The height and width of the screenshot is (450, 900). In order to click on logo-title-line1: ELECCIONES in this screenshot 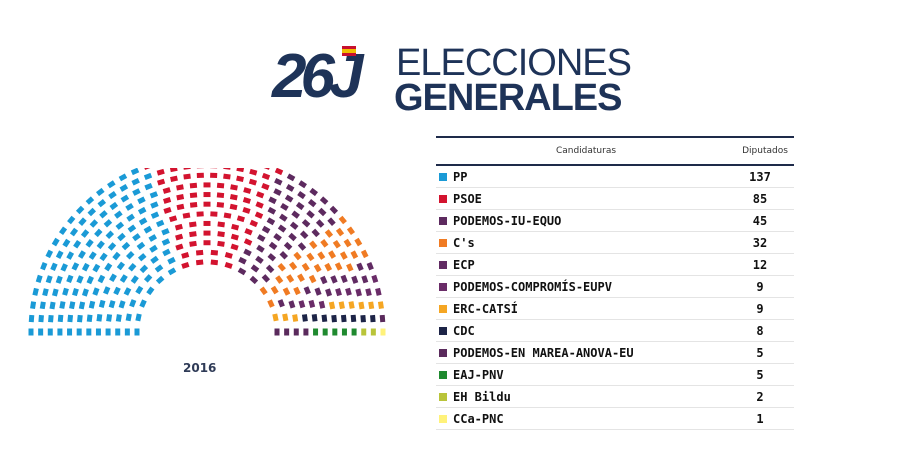, I will do `click(514, 63)`.